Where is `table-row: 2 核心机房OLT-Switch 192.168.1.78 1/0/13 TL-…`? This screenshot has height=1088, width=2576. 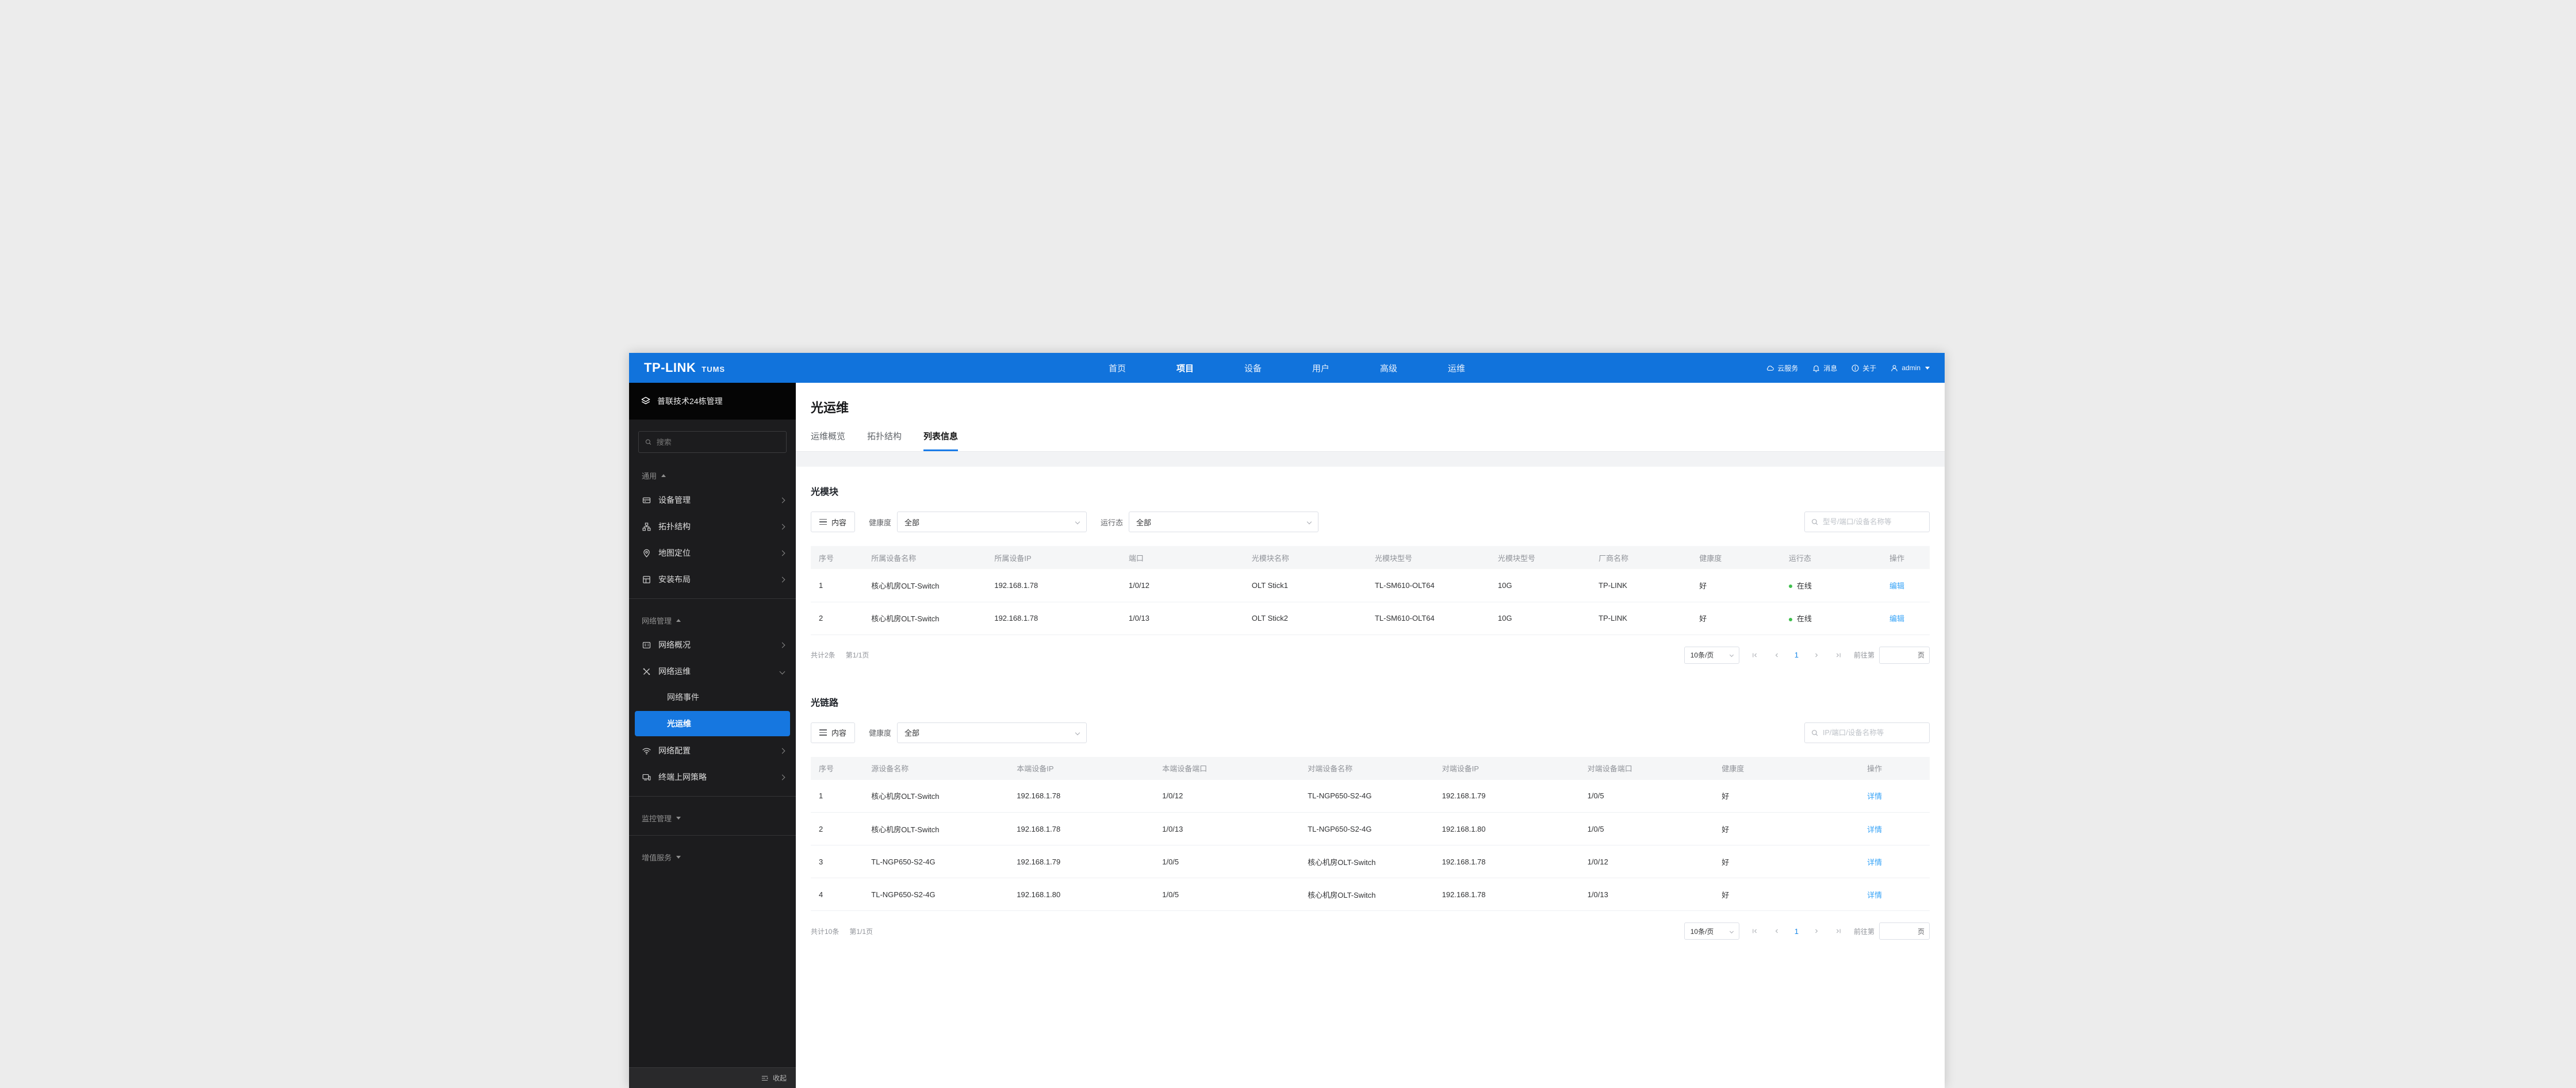
table-row: 2 核心机房OLT-Switch 192.168.1.78 1/0/13 TL-… is located at coordinates (1370, 829).